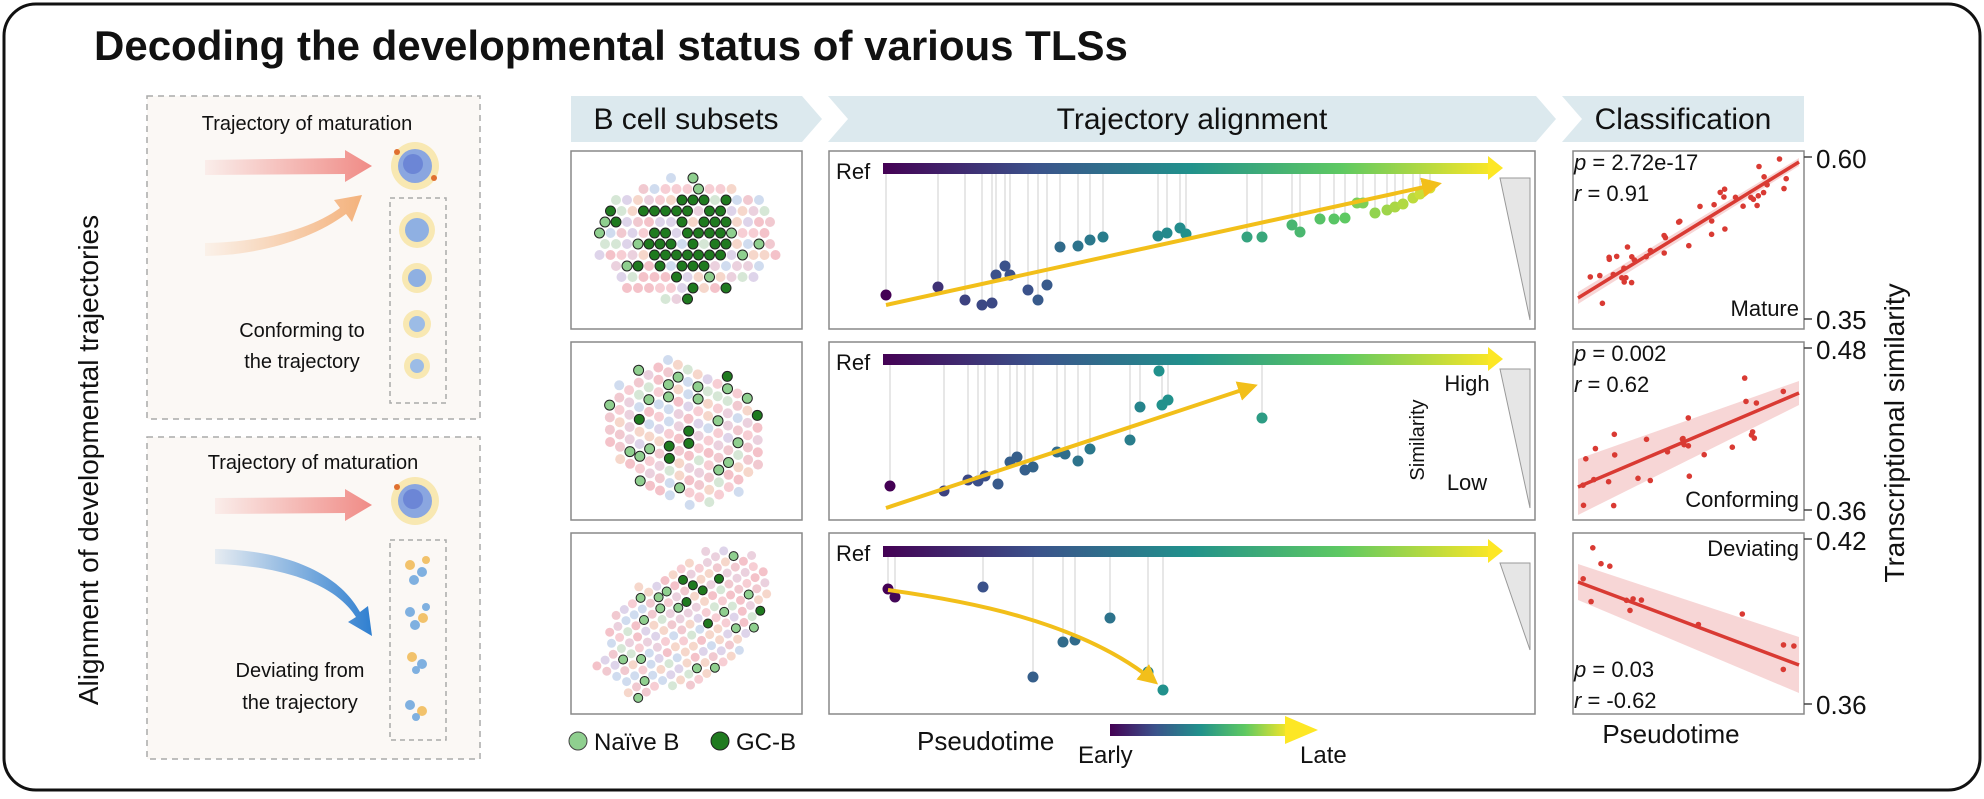 The height and width of the screenshot is (799, 1984). I want to click on trajectory-2-points, so click(1076, 431).